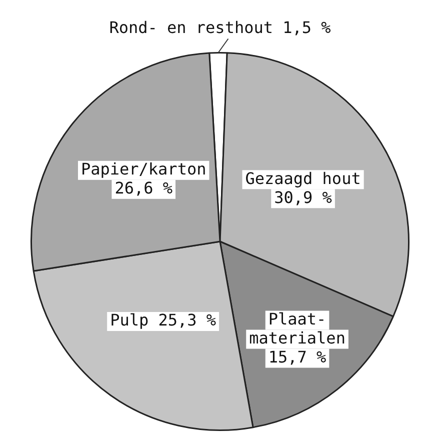  What do you see at coordinates (303, 178) in the screenshot?
I see `slice-label: Gezaagd hout` at bounding box center [303, 178].